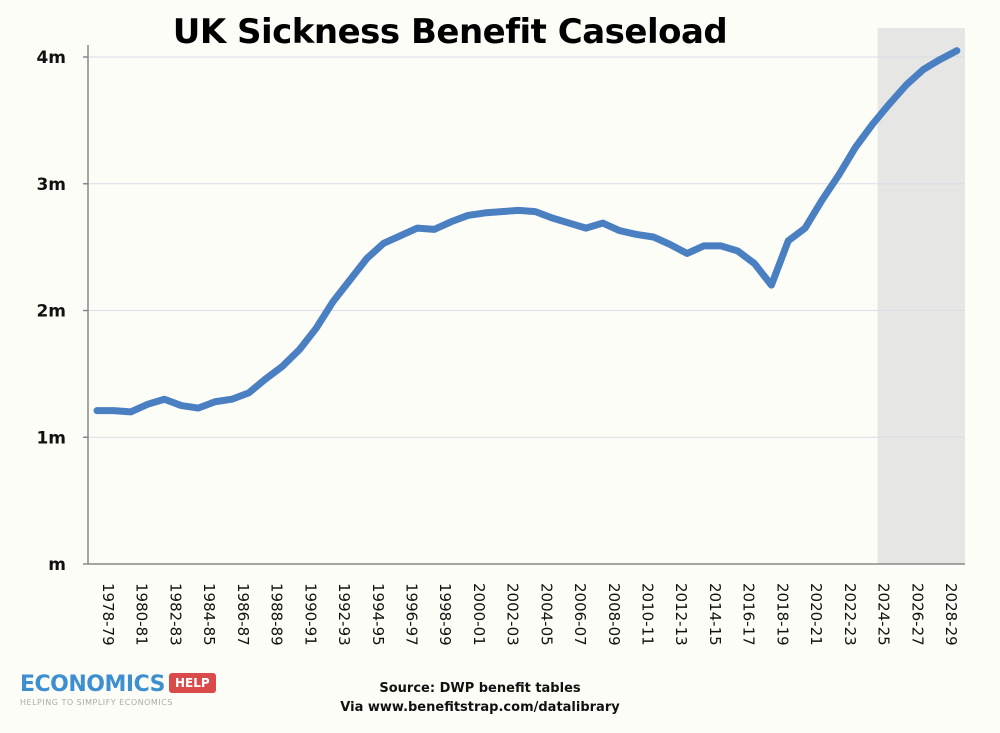 Image resolution: width=1000 pixels, height=733 pixels. I want to click on y-tick-label: 3m, so click(51, 185).